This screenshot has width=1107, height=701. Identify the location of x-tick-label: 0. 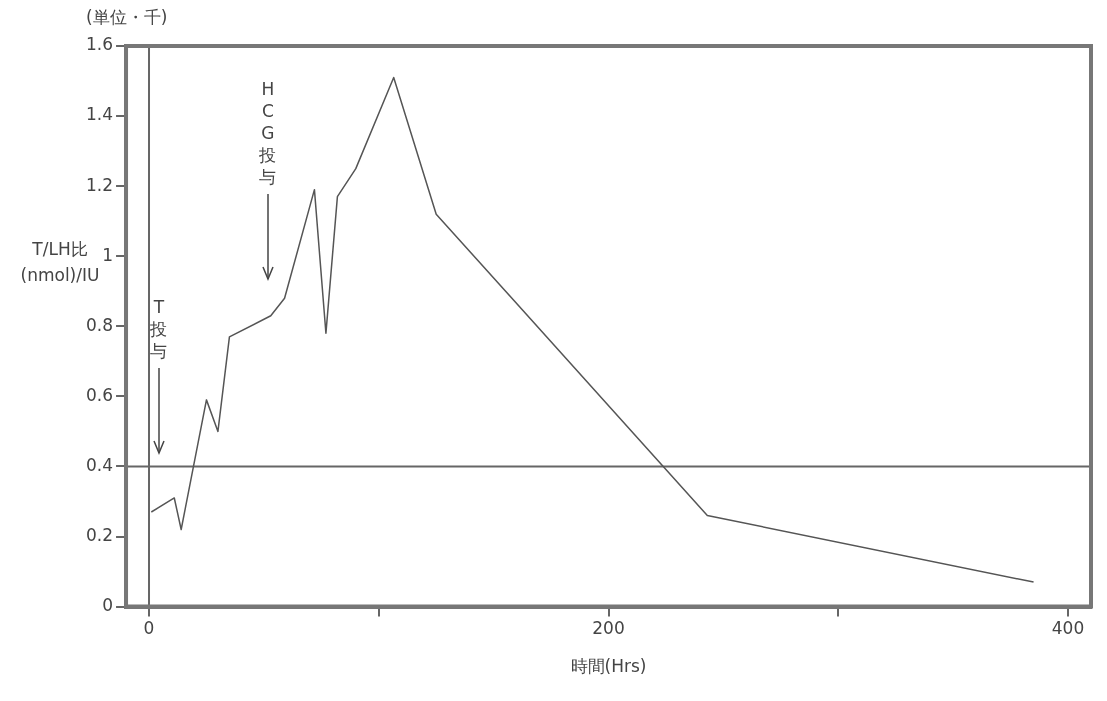
(149, 628).